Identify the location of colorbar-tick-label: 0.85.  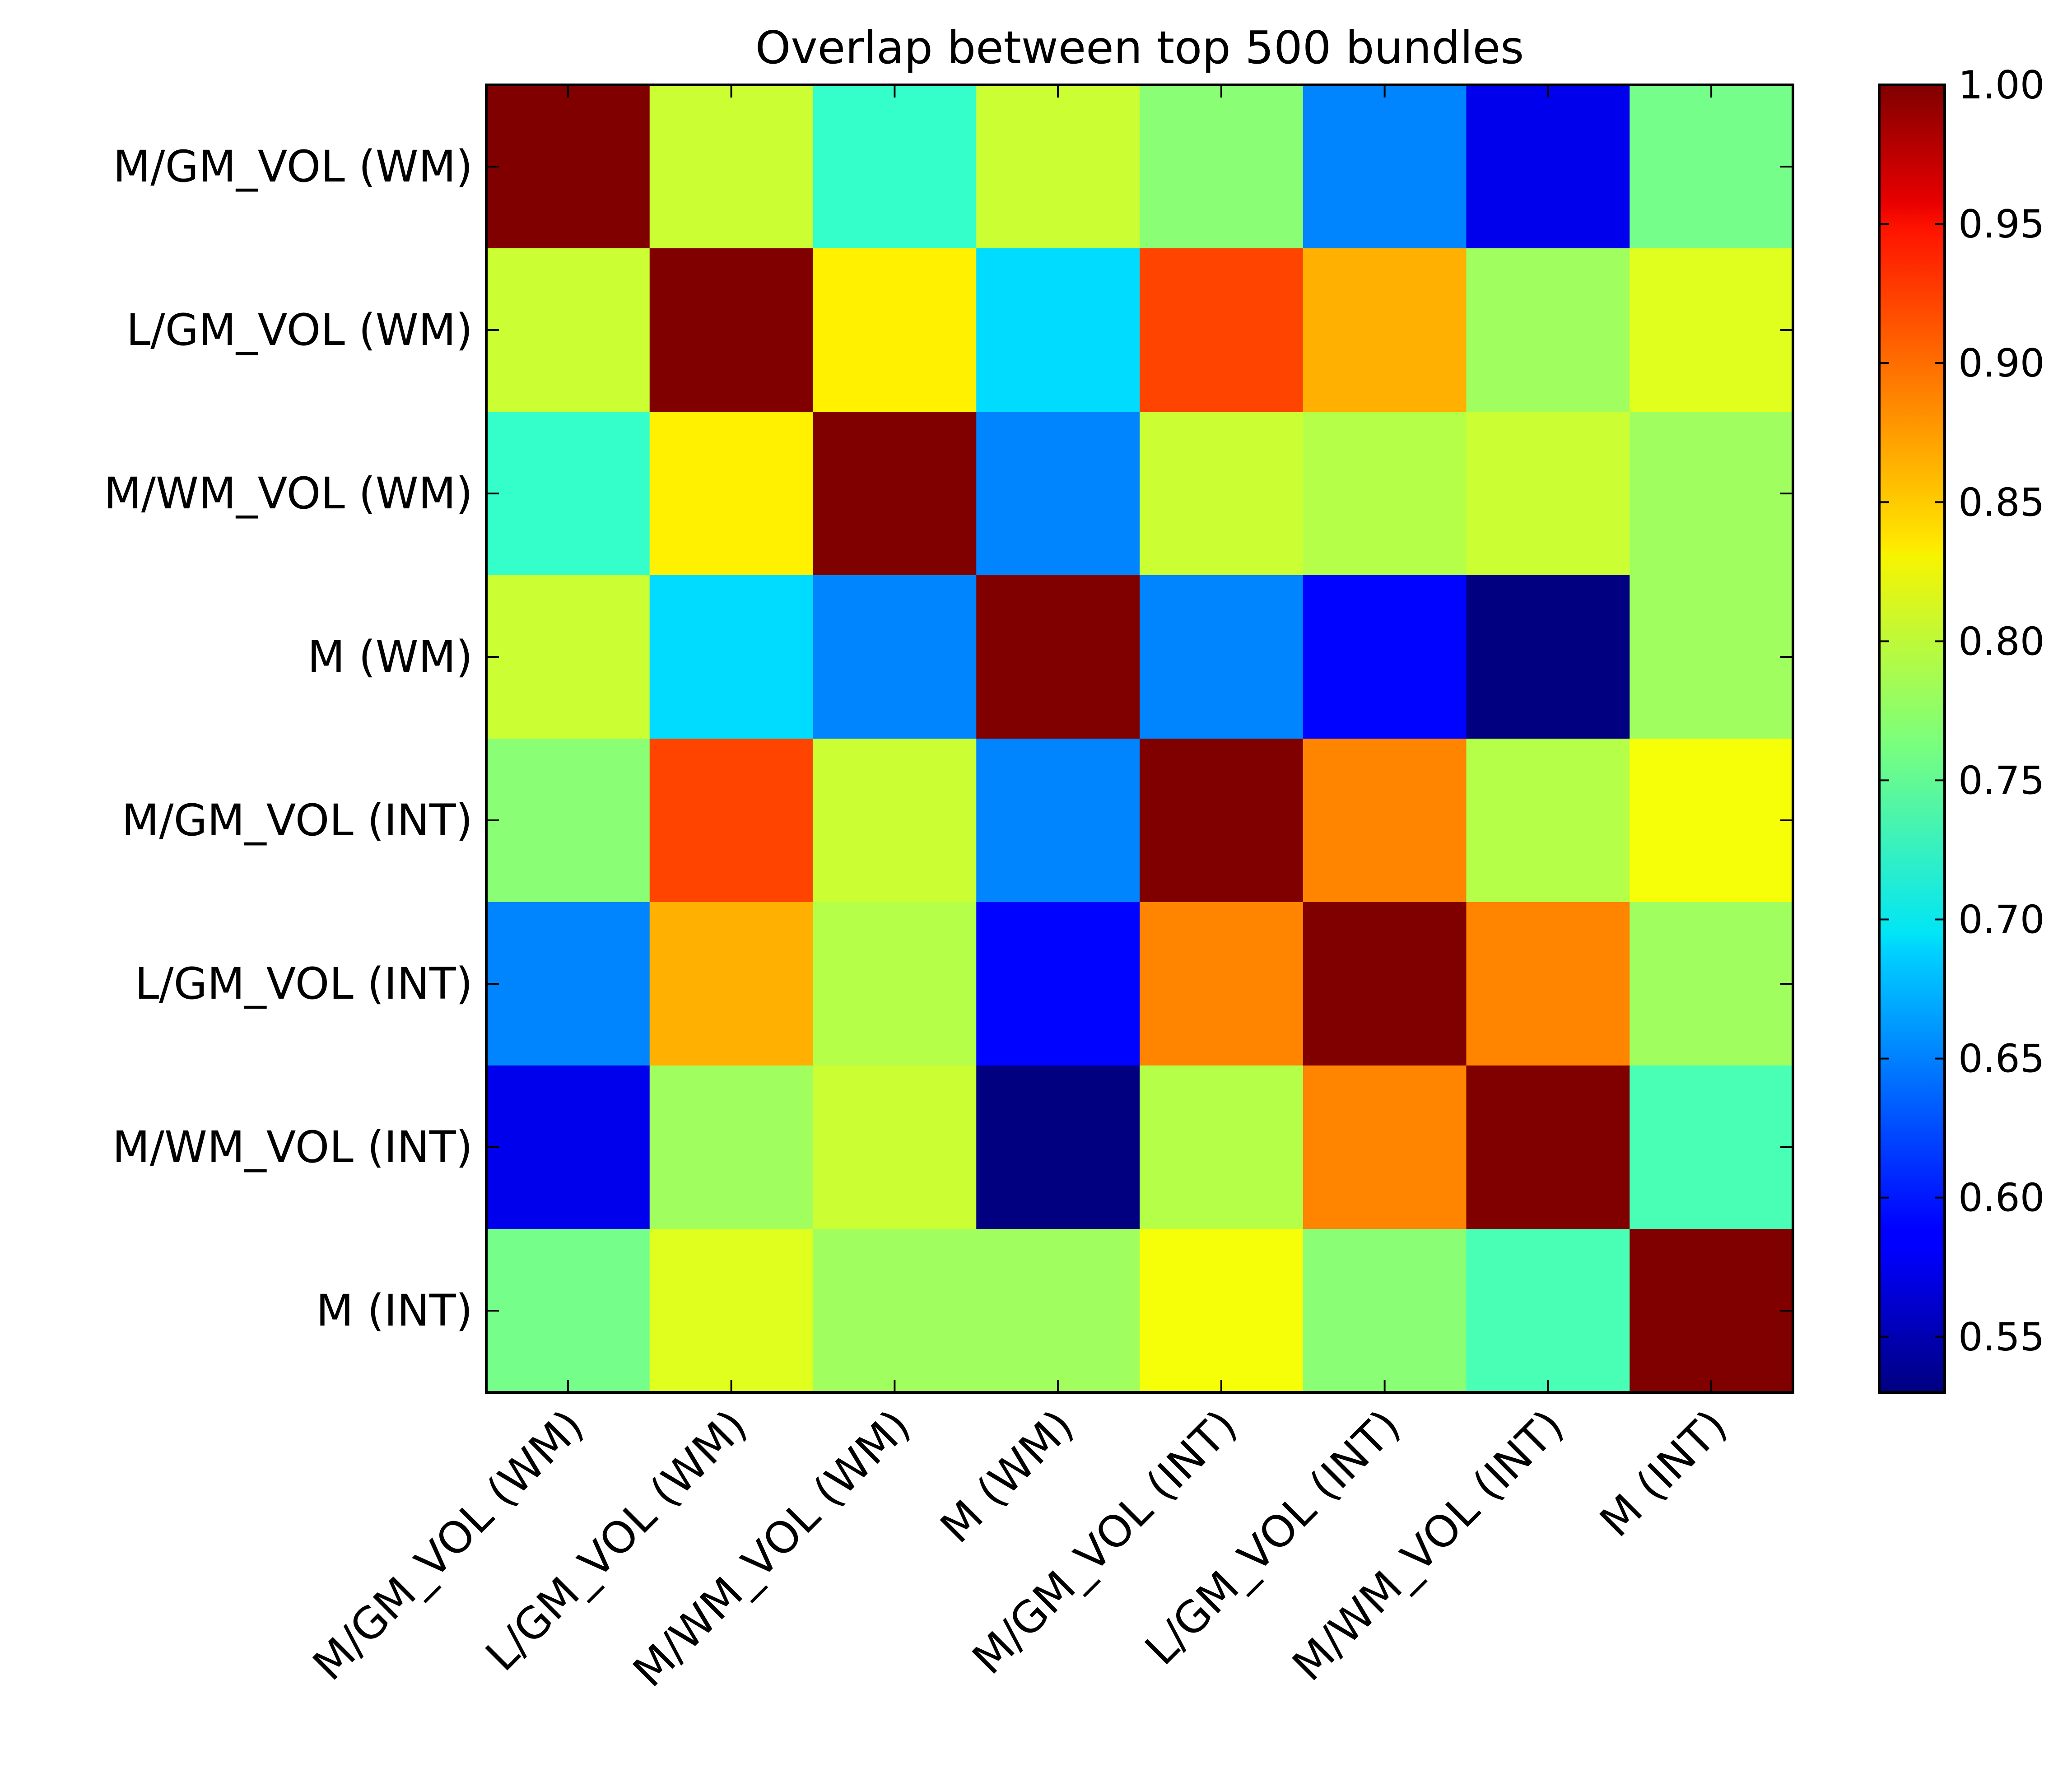
(2001, 502).